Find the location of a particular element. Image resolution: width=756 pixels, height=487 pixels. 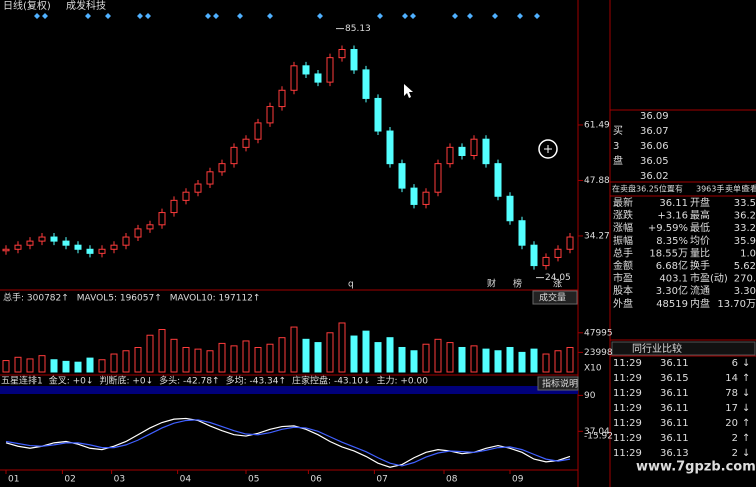

event-marker: q is located at coordinates (351, 285).